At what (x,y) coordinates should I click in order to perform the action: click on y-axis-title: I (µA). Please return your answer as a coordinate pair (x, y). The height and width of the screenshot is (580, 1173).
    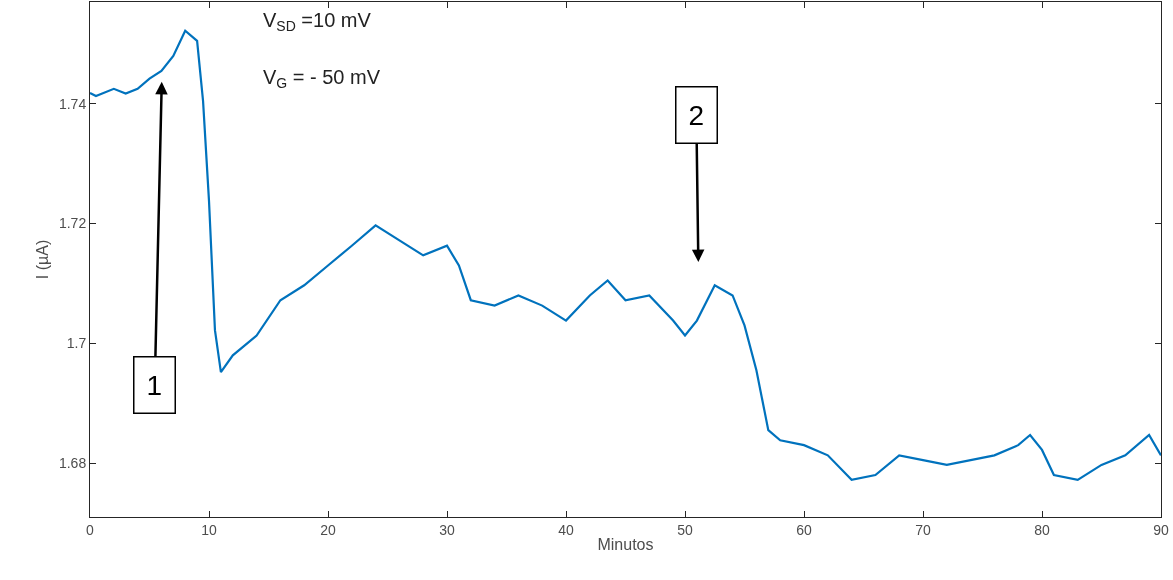
    Looking at the image, I should click on (42, 259).